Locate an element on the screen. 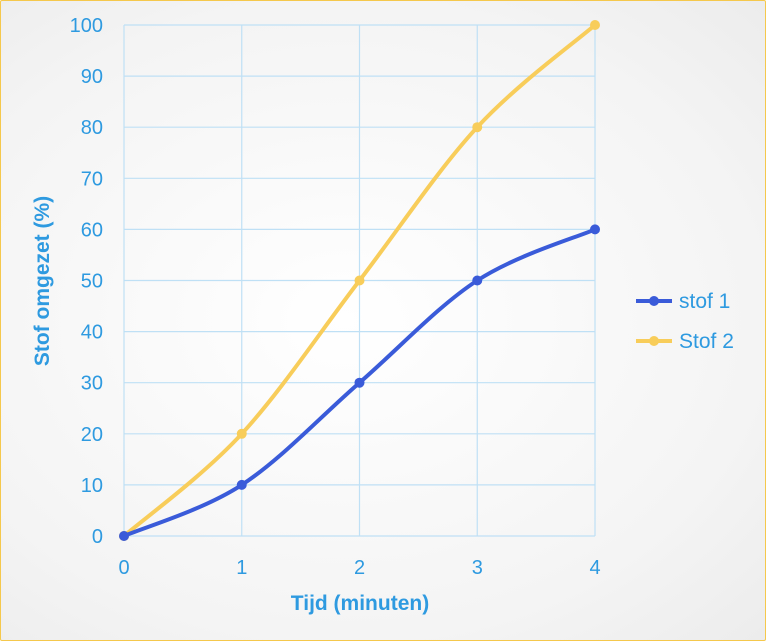 This screenshot has width=766, height=641. y-axis-ticks: 0 10 20 30 40 50 60 70 80 90 100 is located at coordinates (86, 281).